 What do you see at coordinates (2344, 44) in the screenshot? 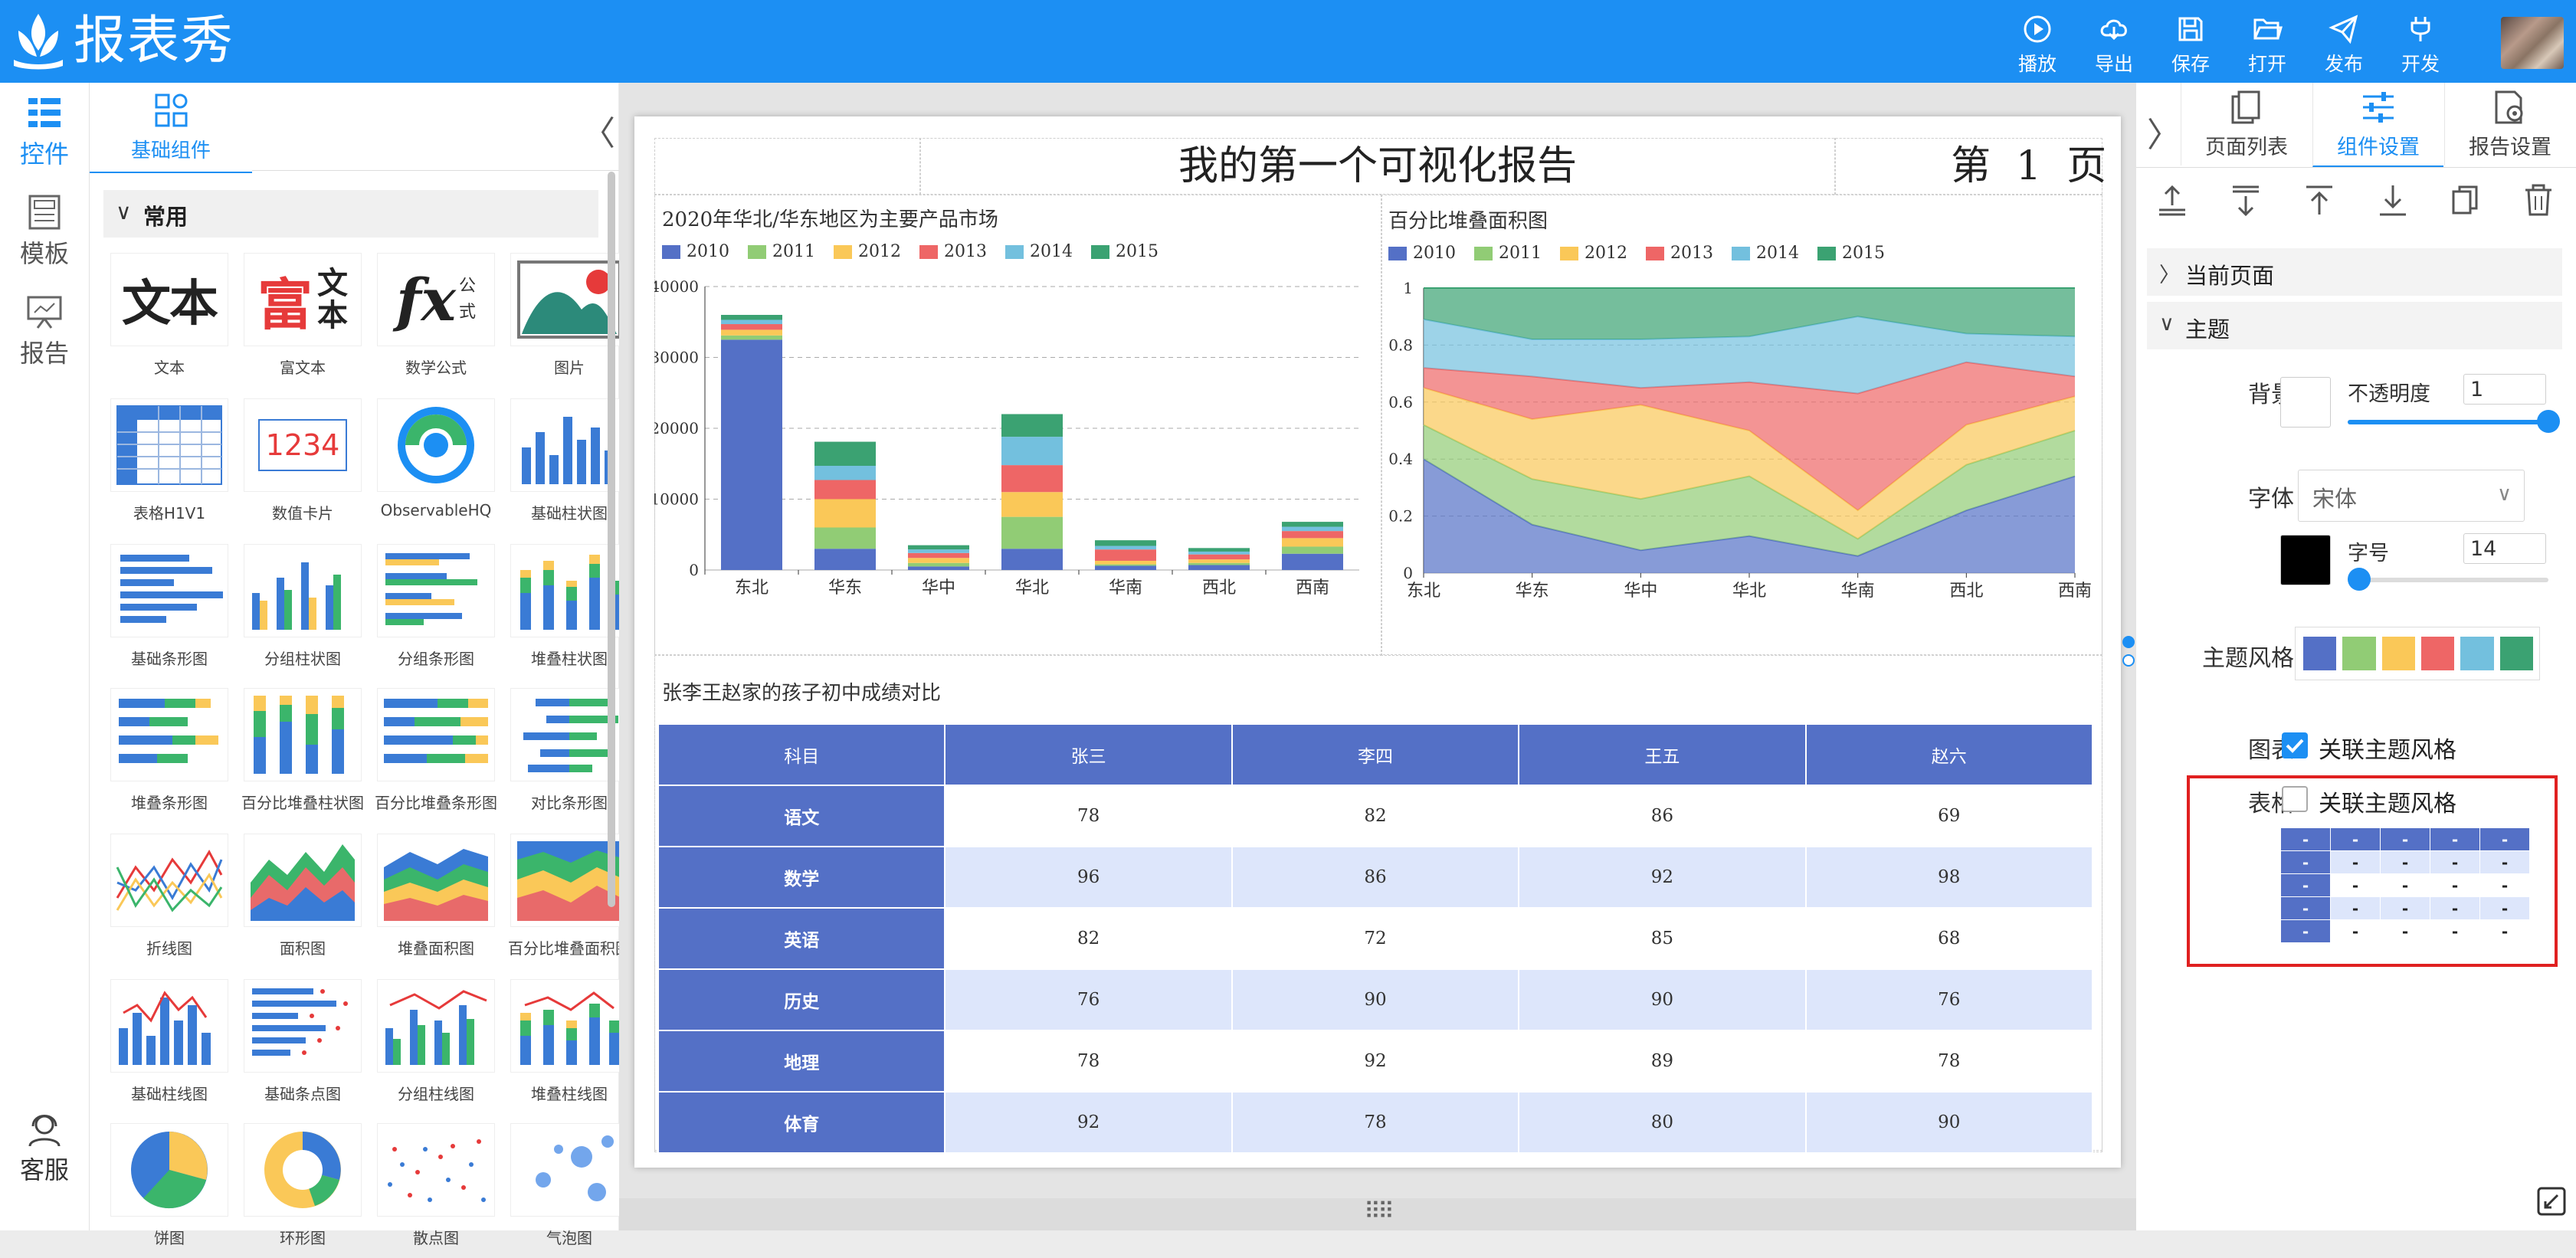
I see `publish-button: 发布` at bounding box center [2344, 44].